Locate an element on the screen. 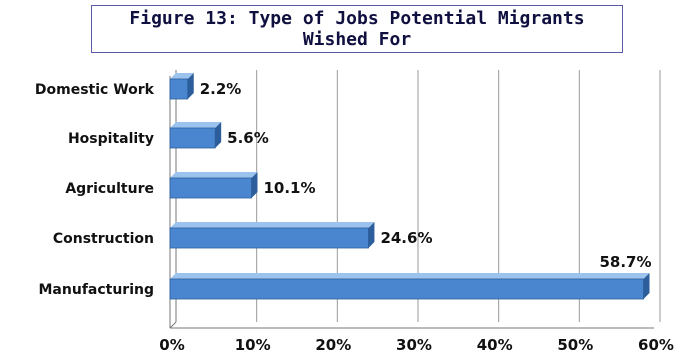 The height and width of the screenshot is (358, 682). x-tick-label: 40% is located at coordinates (495, 345).